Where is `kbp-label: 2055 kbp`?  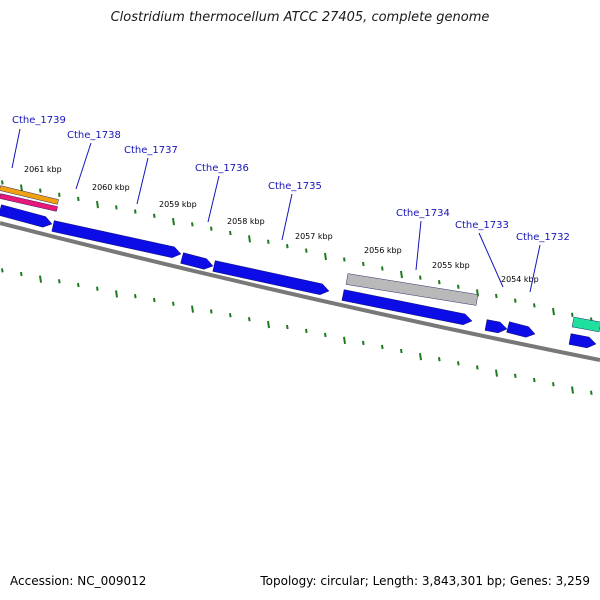
kbp-label: 2055 kbp is located at coordinates (451, 265).